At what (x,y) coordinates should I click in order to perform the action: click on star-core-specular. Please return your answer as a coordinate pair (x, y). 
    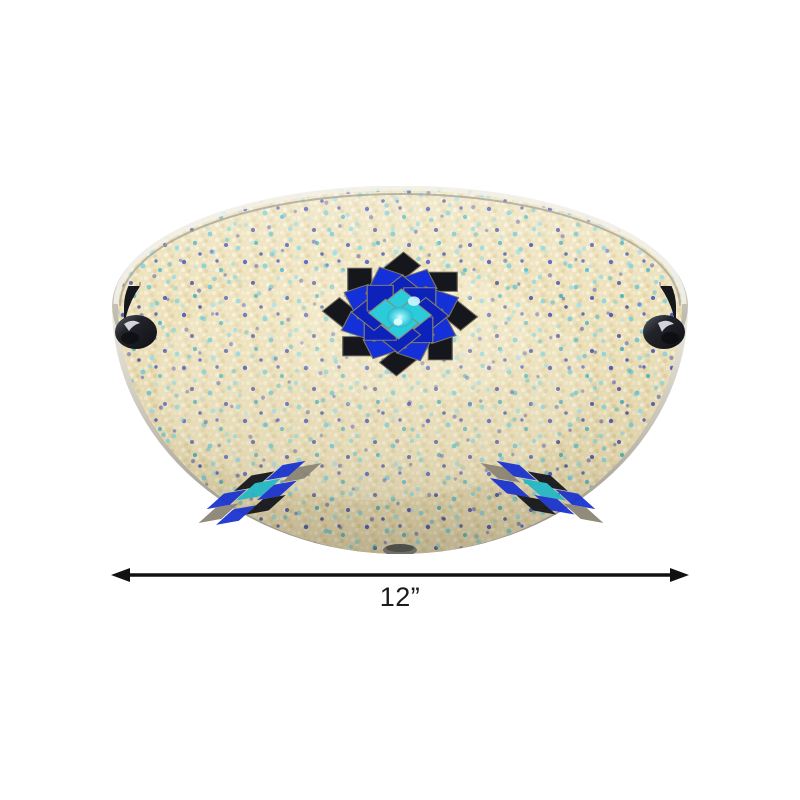
    Looking at the image, I should click on (414, 301).